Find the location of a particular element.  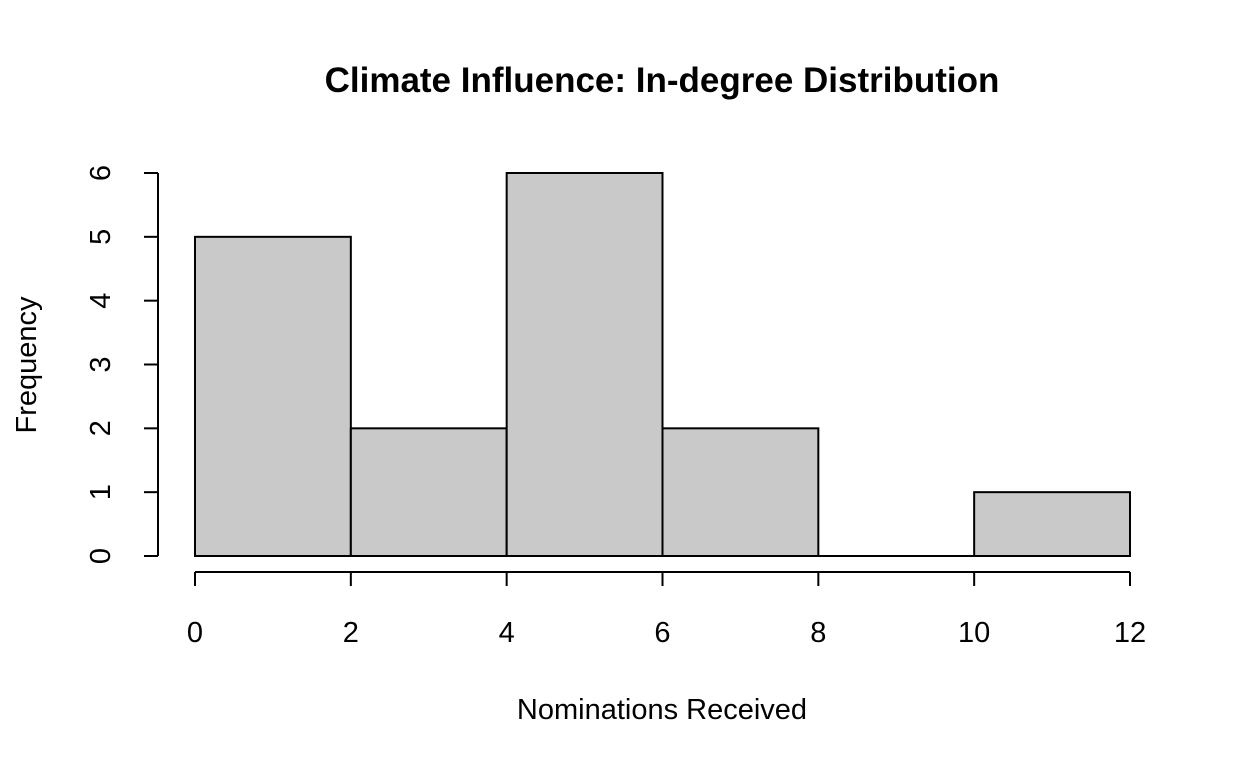

y-tick-label: 4 is located at coordinates (101, 301).